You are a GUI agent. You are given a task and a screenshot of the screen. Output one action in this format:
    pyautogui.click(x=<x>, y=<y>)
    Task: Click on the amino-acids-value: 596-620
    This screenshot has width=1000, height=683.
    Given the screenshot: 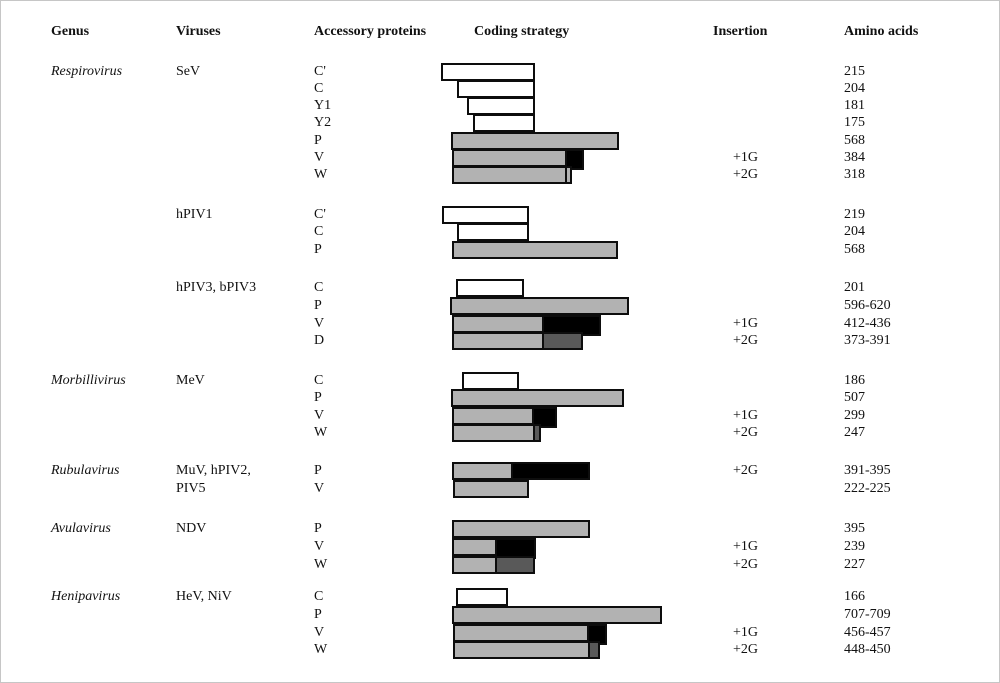 What is the action you would take?
    pyautogui.click(x=867, y=305)
    